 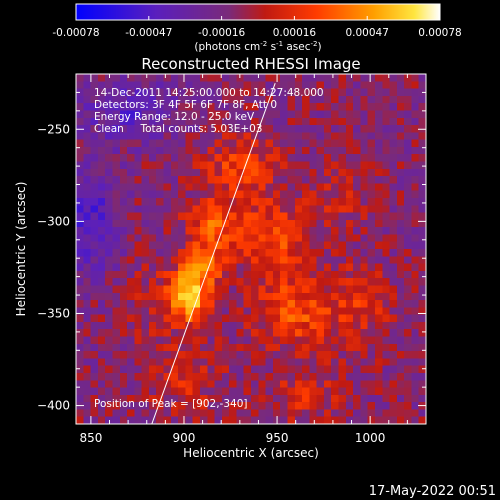 I want to click on colorbar-tick-label: 0.00016, so click(x=295, y=33).